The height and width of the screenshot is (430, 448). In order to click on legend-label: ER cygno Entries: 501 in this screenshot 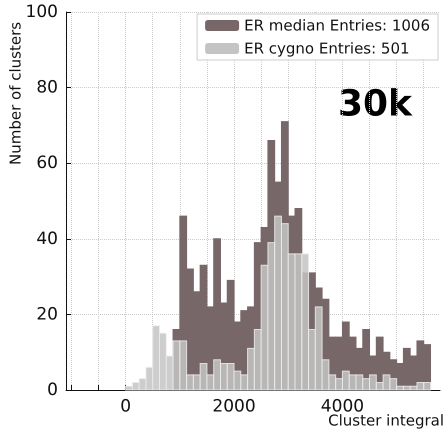, I will do `click(327, 49)`.